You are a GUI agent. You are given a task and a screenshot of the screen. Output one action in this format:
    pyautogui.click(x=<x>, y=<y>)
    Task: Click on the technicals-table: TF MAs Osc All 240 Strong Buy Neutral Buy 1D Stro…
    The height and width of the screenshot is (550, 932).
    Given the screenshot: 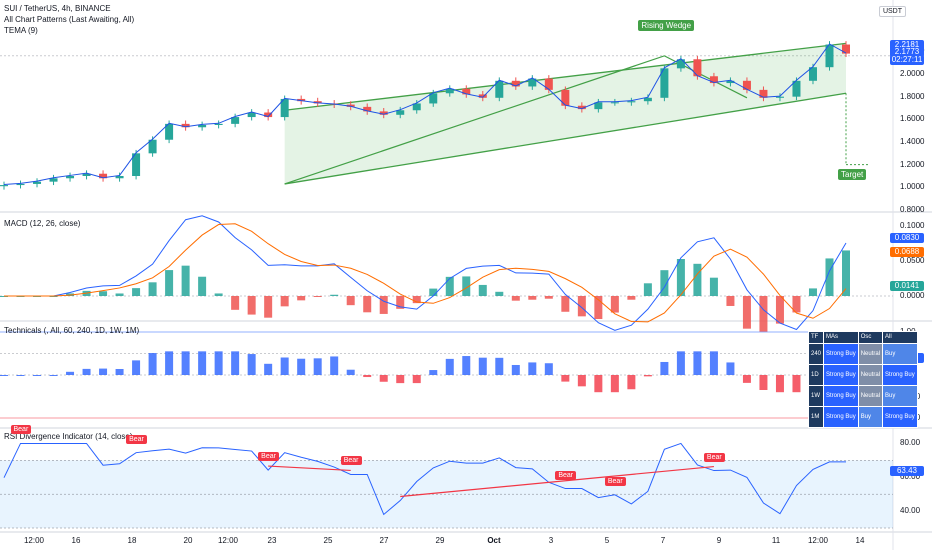 What is the action you would take?
    pyautogui.click(x=862, y=379)
    